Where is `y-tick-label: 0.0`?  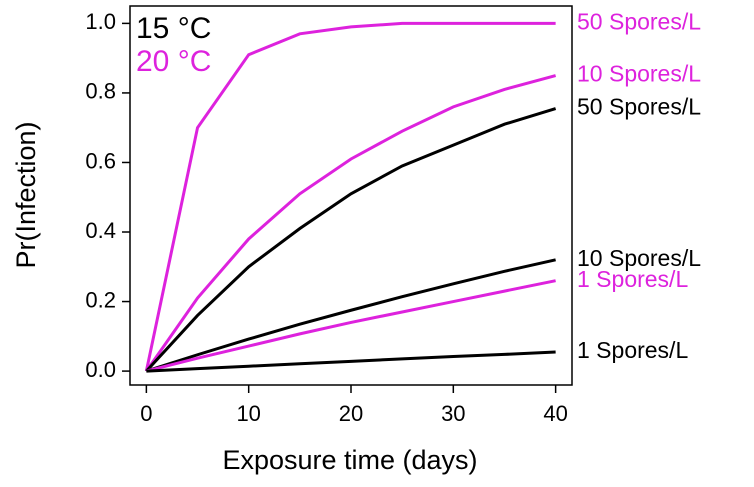
y-tick-label: 0.0 is located at coordinates (100, 369).